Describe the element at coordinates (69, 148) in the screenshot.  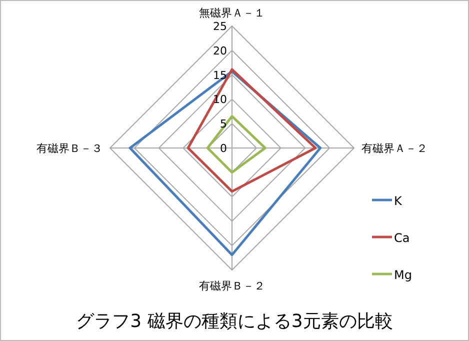
I see `spoke-label: 有磁界Ｂ－３` at that location.